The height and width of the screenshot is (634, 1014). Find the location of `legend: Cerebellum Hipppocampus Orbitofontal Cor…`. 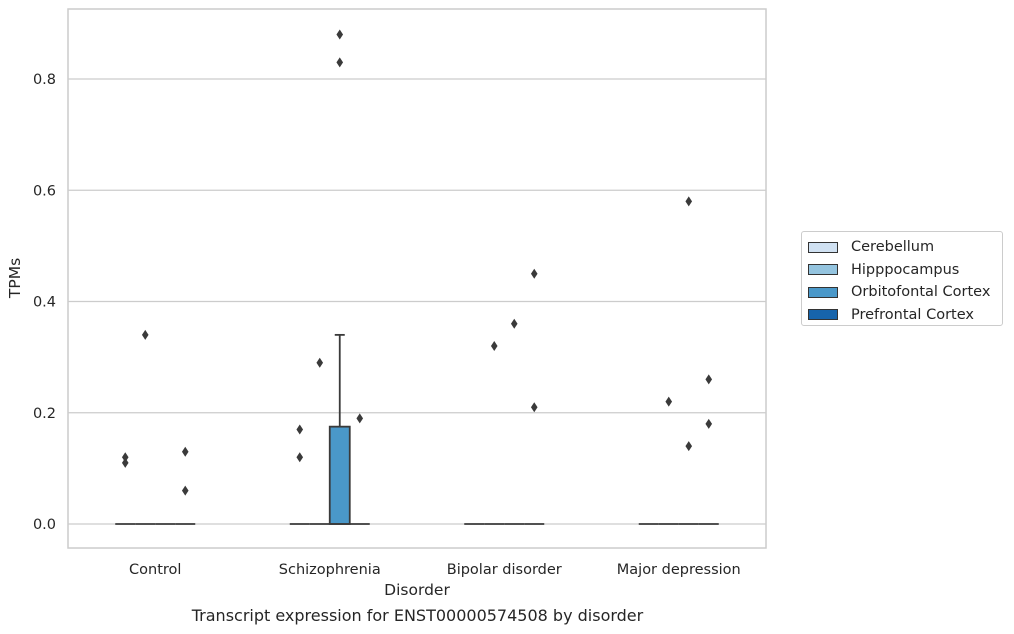

legend: Cerebellum Hipppocampus Orbitofontal Cor… is located at coordinates (902, 278).